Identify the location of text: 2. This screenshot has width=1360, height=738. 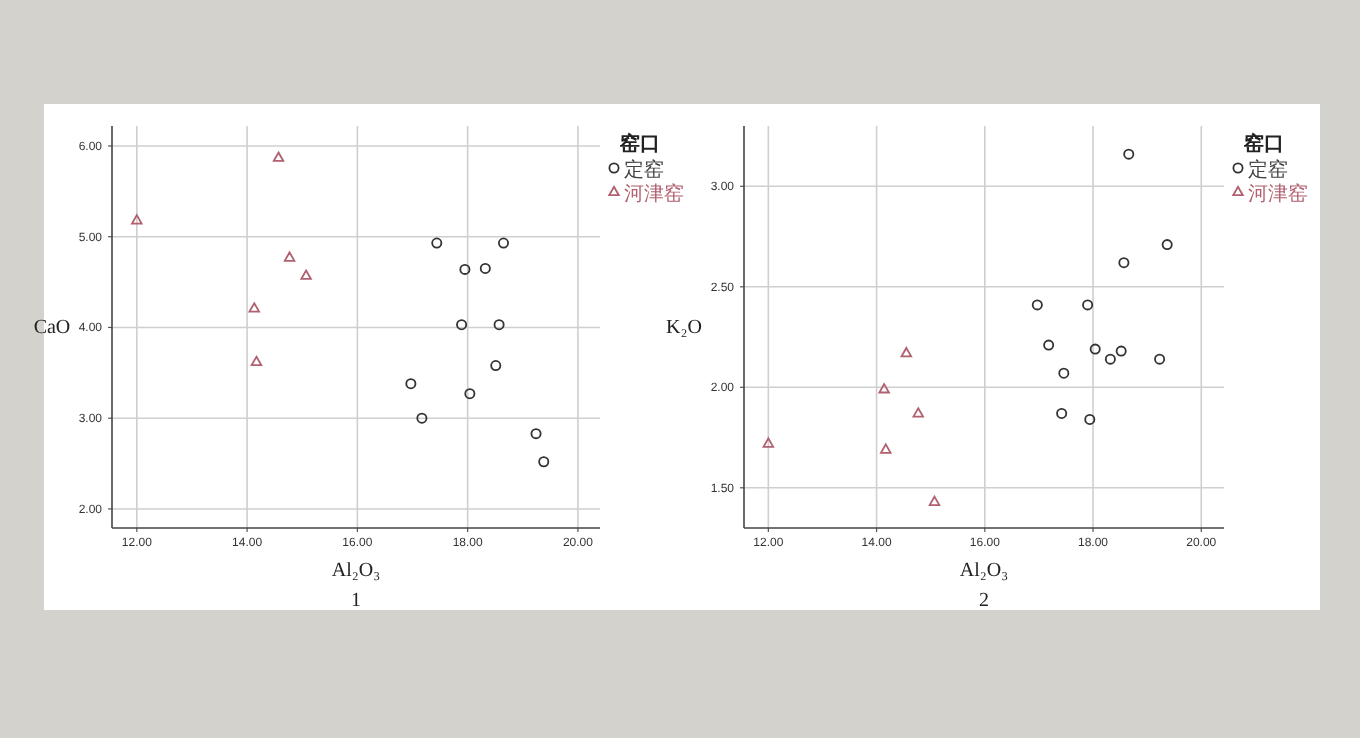
(984, 601).